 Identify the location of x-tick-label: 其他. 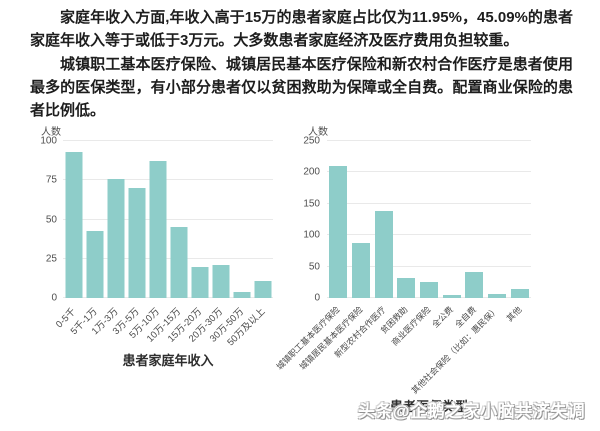
(514, 314).